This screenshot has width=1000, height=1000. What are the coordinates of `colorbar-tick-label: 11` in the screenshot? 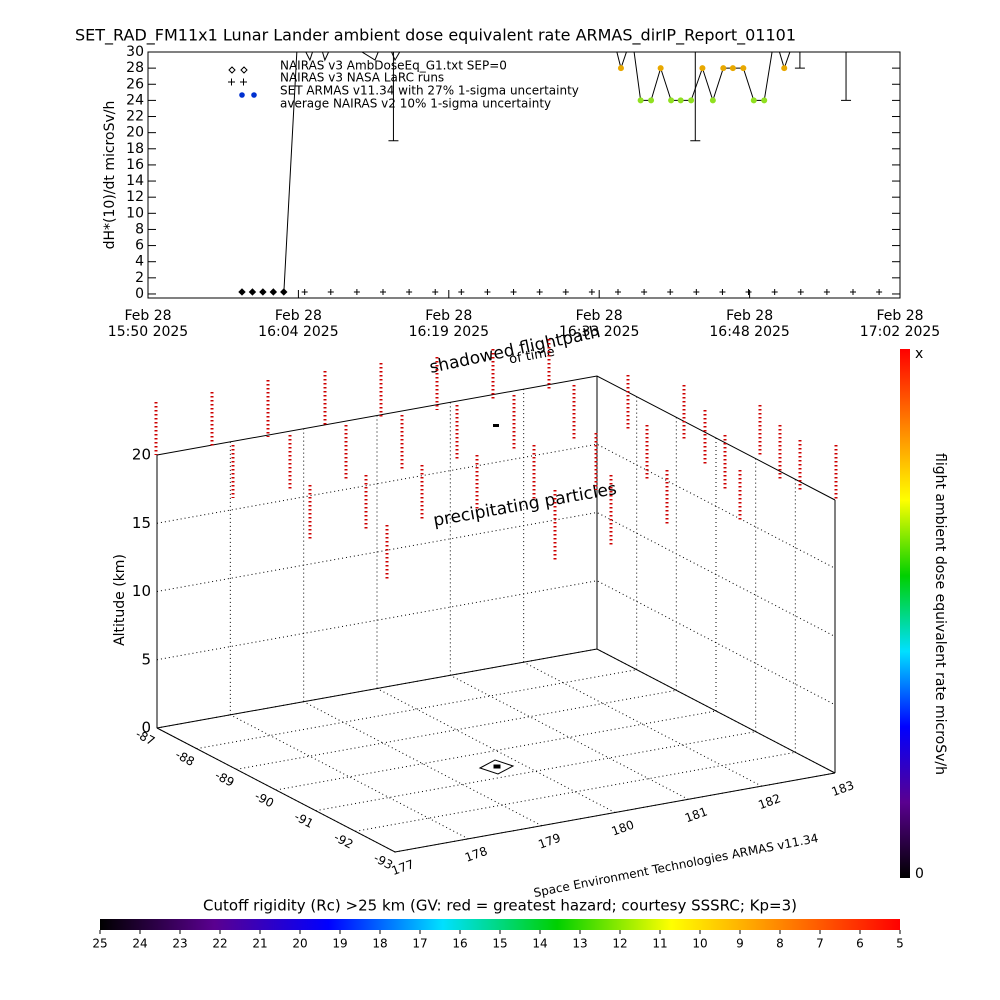 It's located at (659, 944).